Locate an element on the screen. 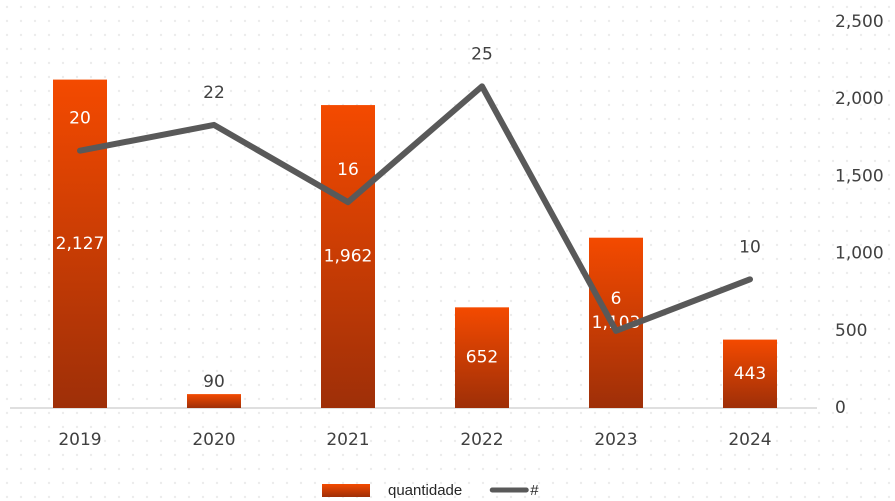 The width and height of the screenshot is (895, 501). bar-value-label: 652 is located at coordinates (482, 358).